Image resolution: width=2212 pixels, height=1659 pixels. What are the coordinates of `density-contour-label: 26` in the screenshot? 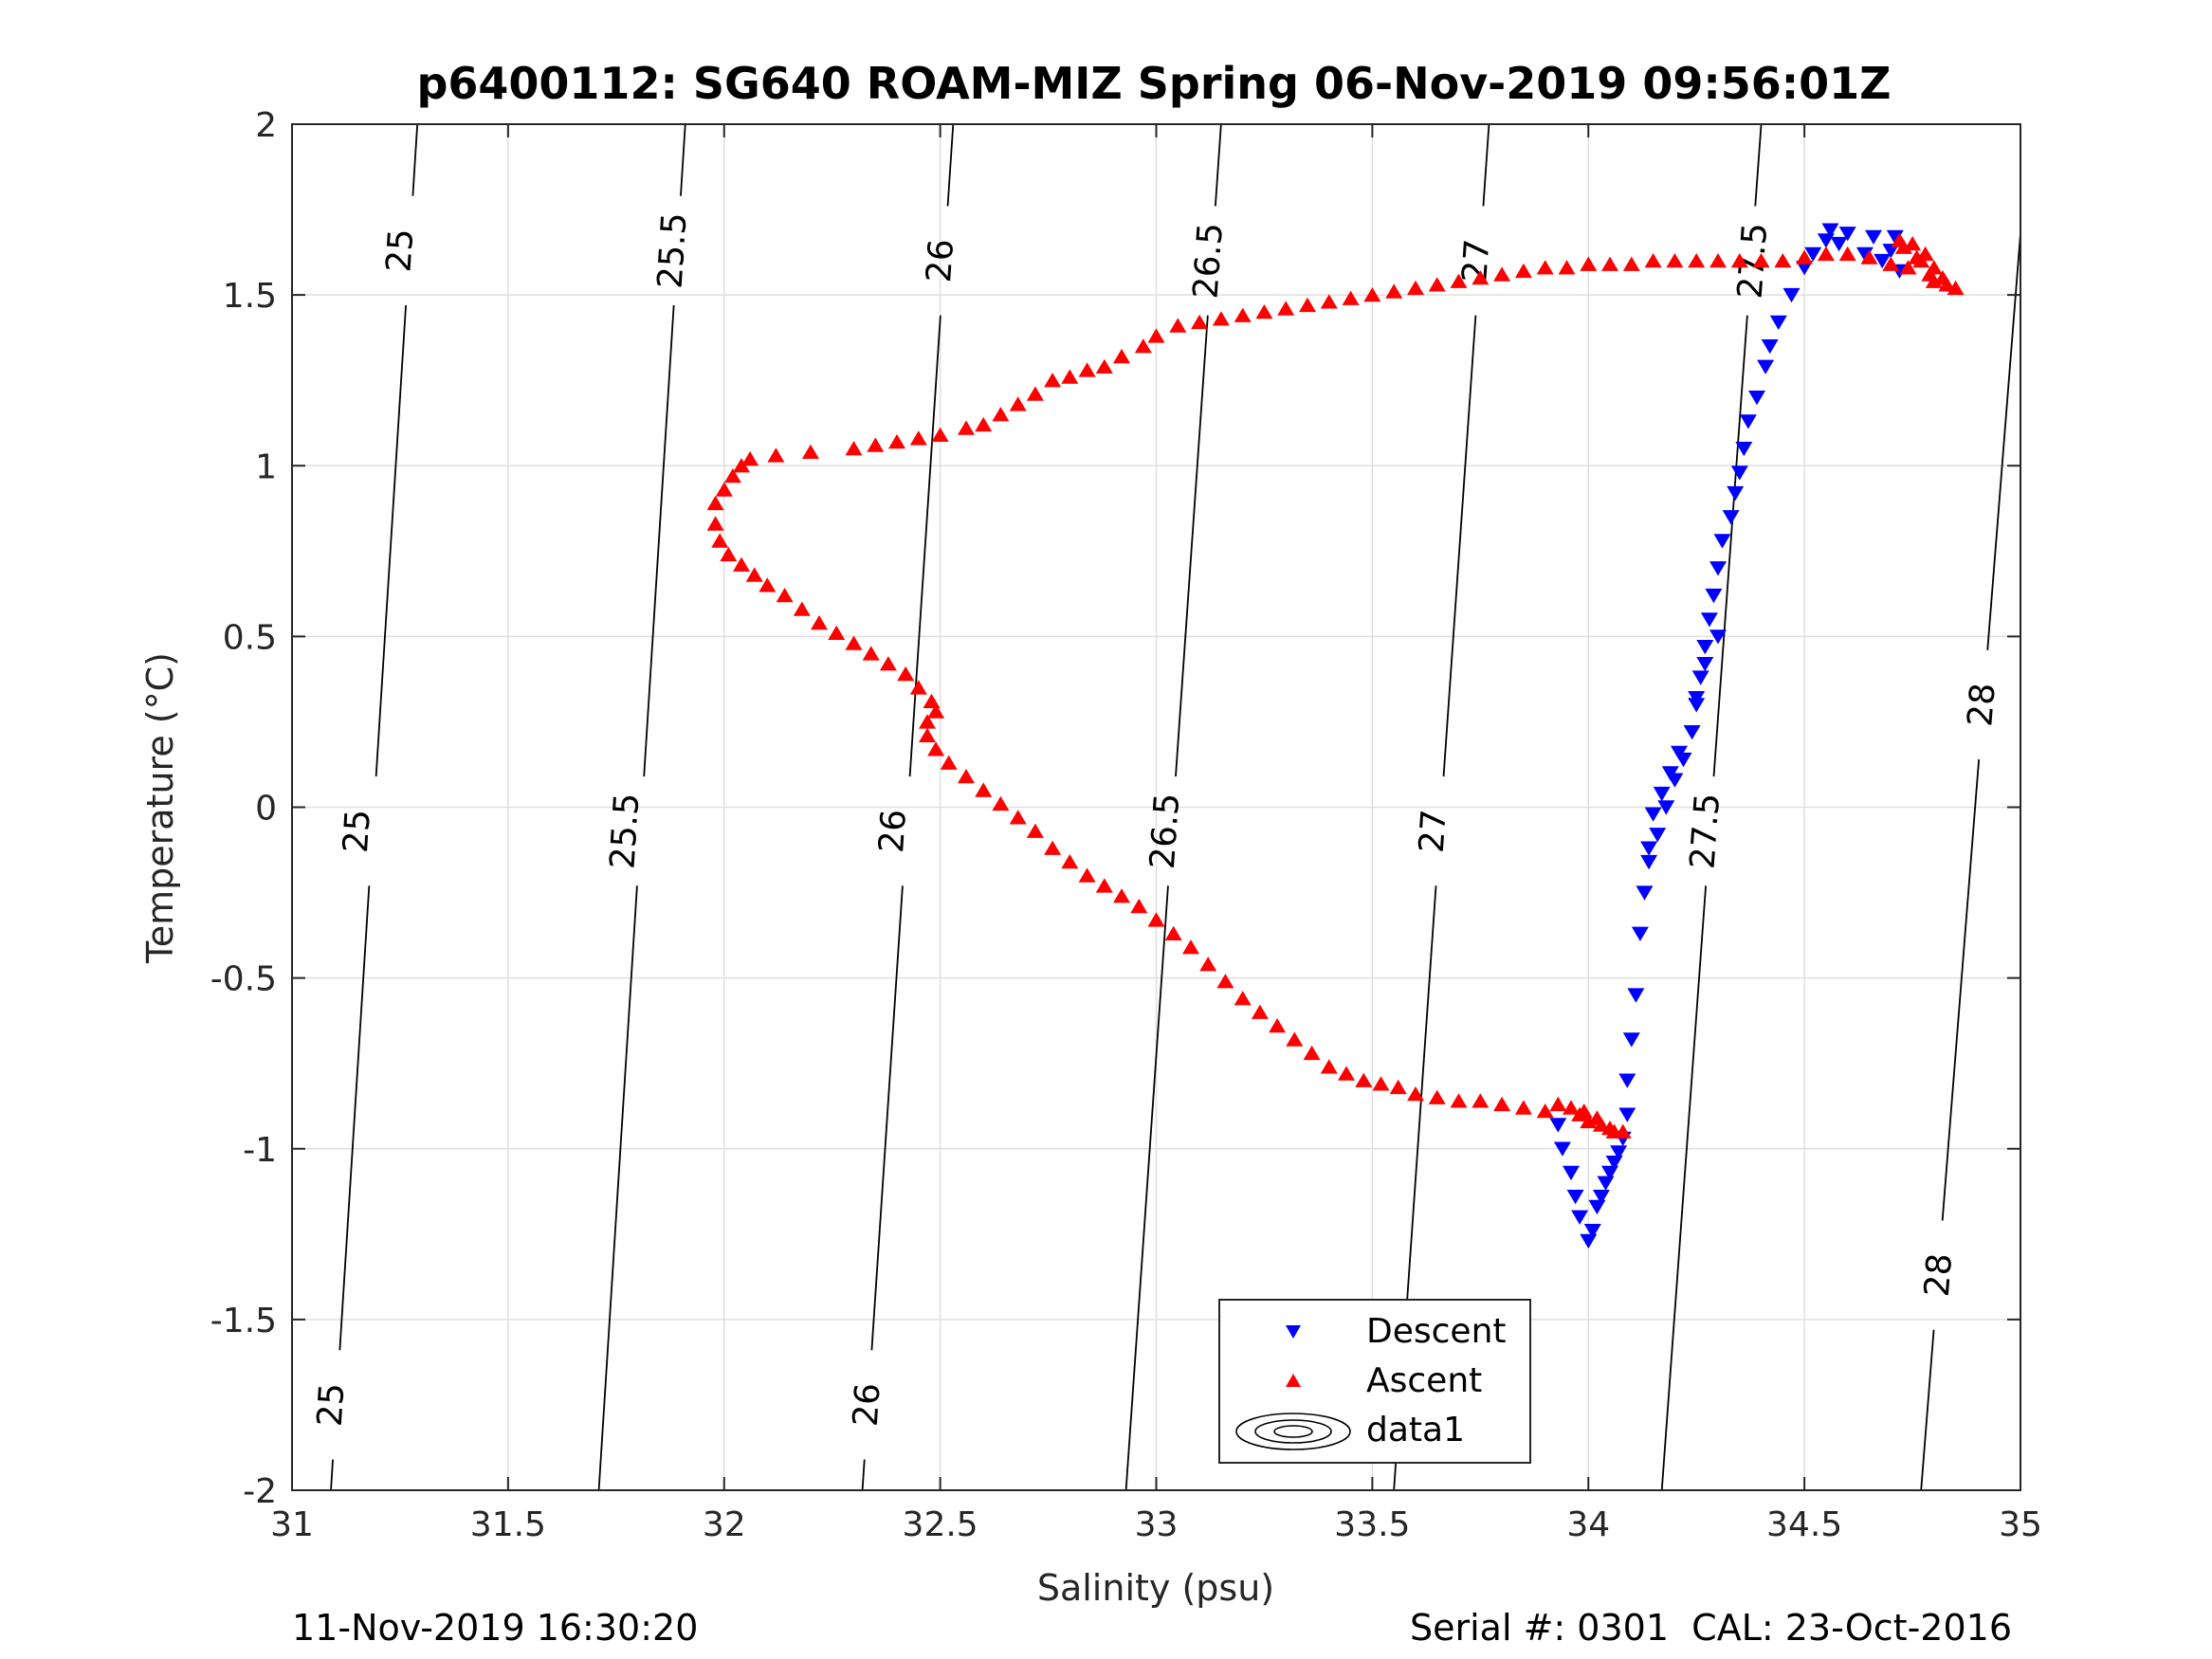 It's located at (893, 831).